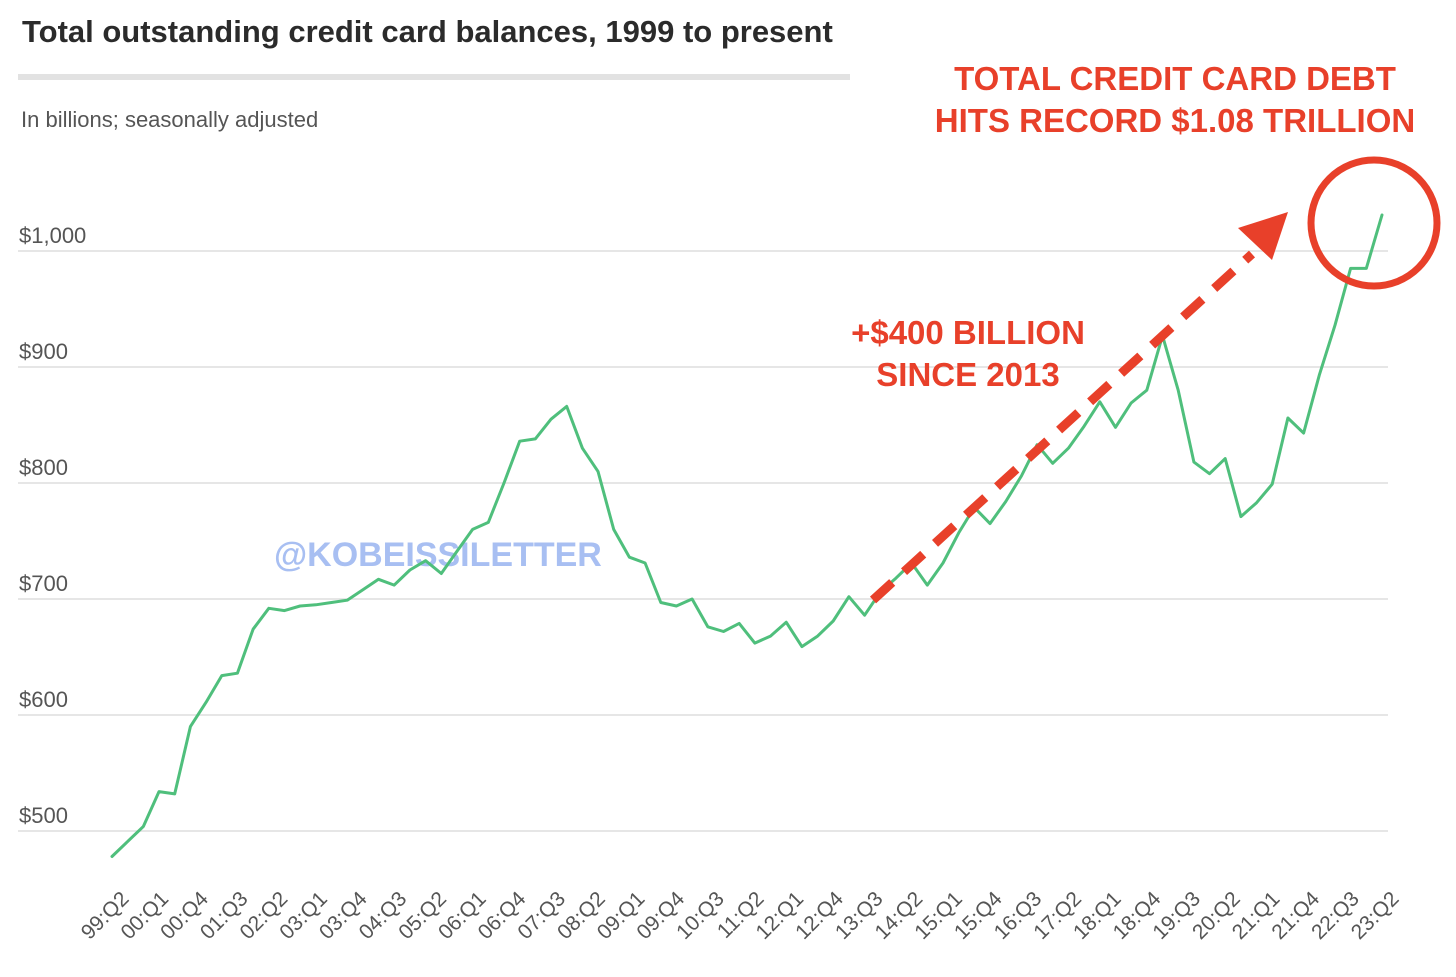  Describe the element at coordinates (1374, 223) in the screenshot. I see `record-highlight-circle` at that location.